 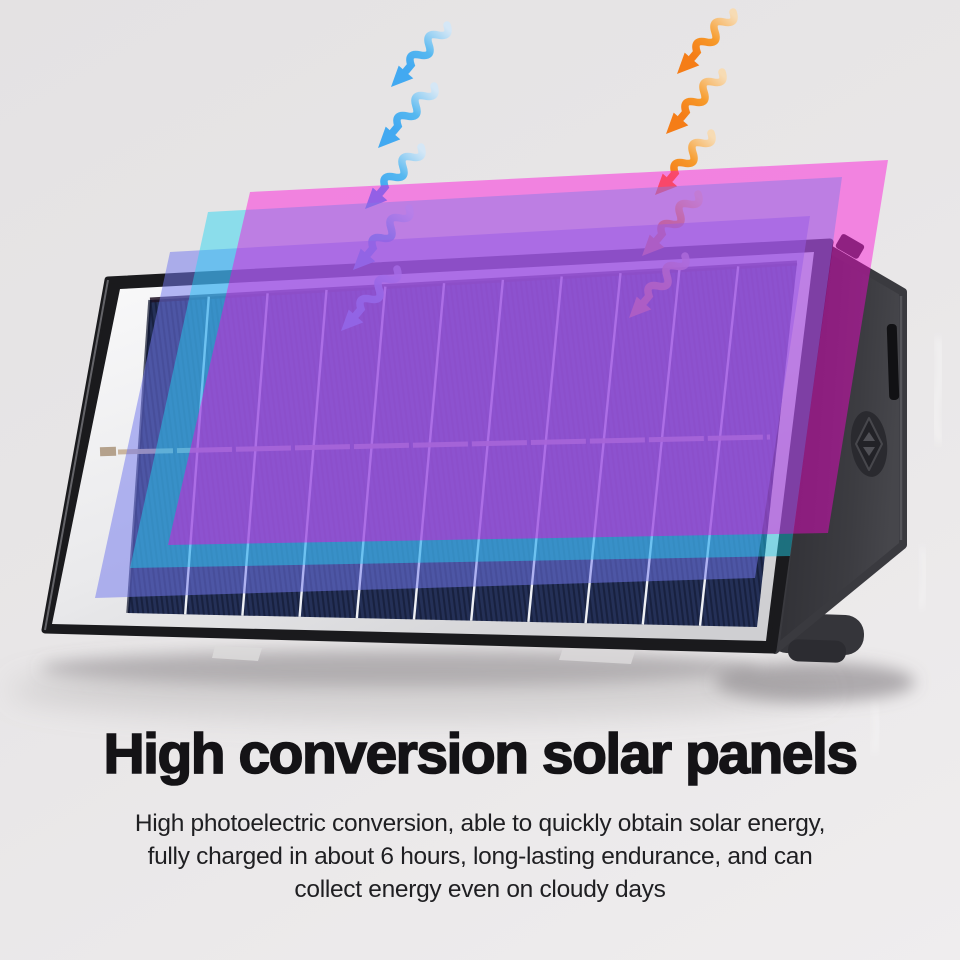 I want to click on housing-tab, so click(x=850, y=246).